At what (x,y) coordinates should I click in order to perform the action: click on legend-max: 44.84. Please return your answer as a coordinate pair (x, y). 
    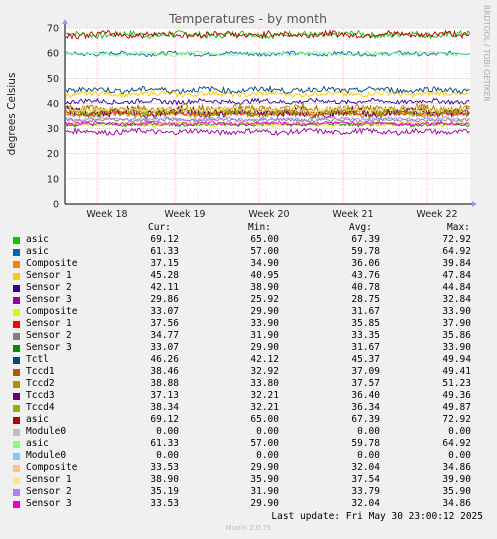
    Looking at the image, I should click on (456, 287).